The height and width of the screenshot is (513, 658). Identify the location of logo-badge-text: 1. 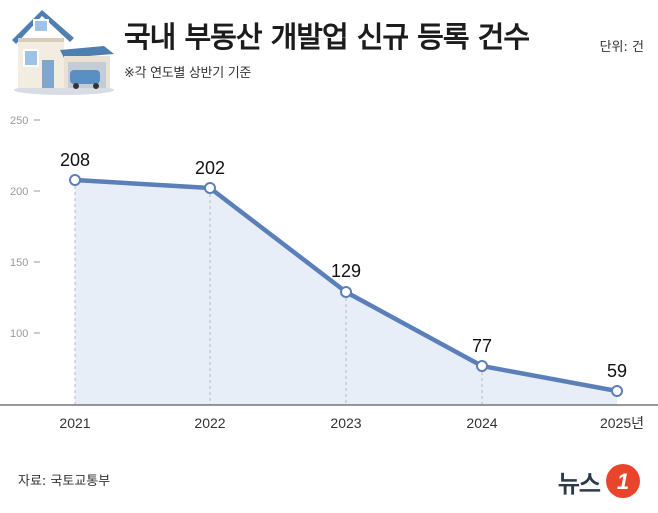
(623, 481).